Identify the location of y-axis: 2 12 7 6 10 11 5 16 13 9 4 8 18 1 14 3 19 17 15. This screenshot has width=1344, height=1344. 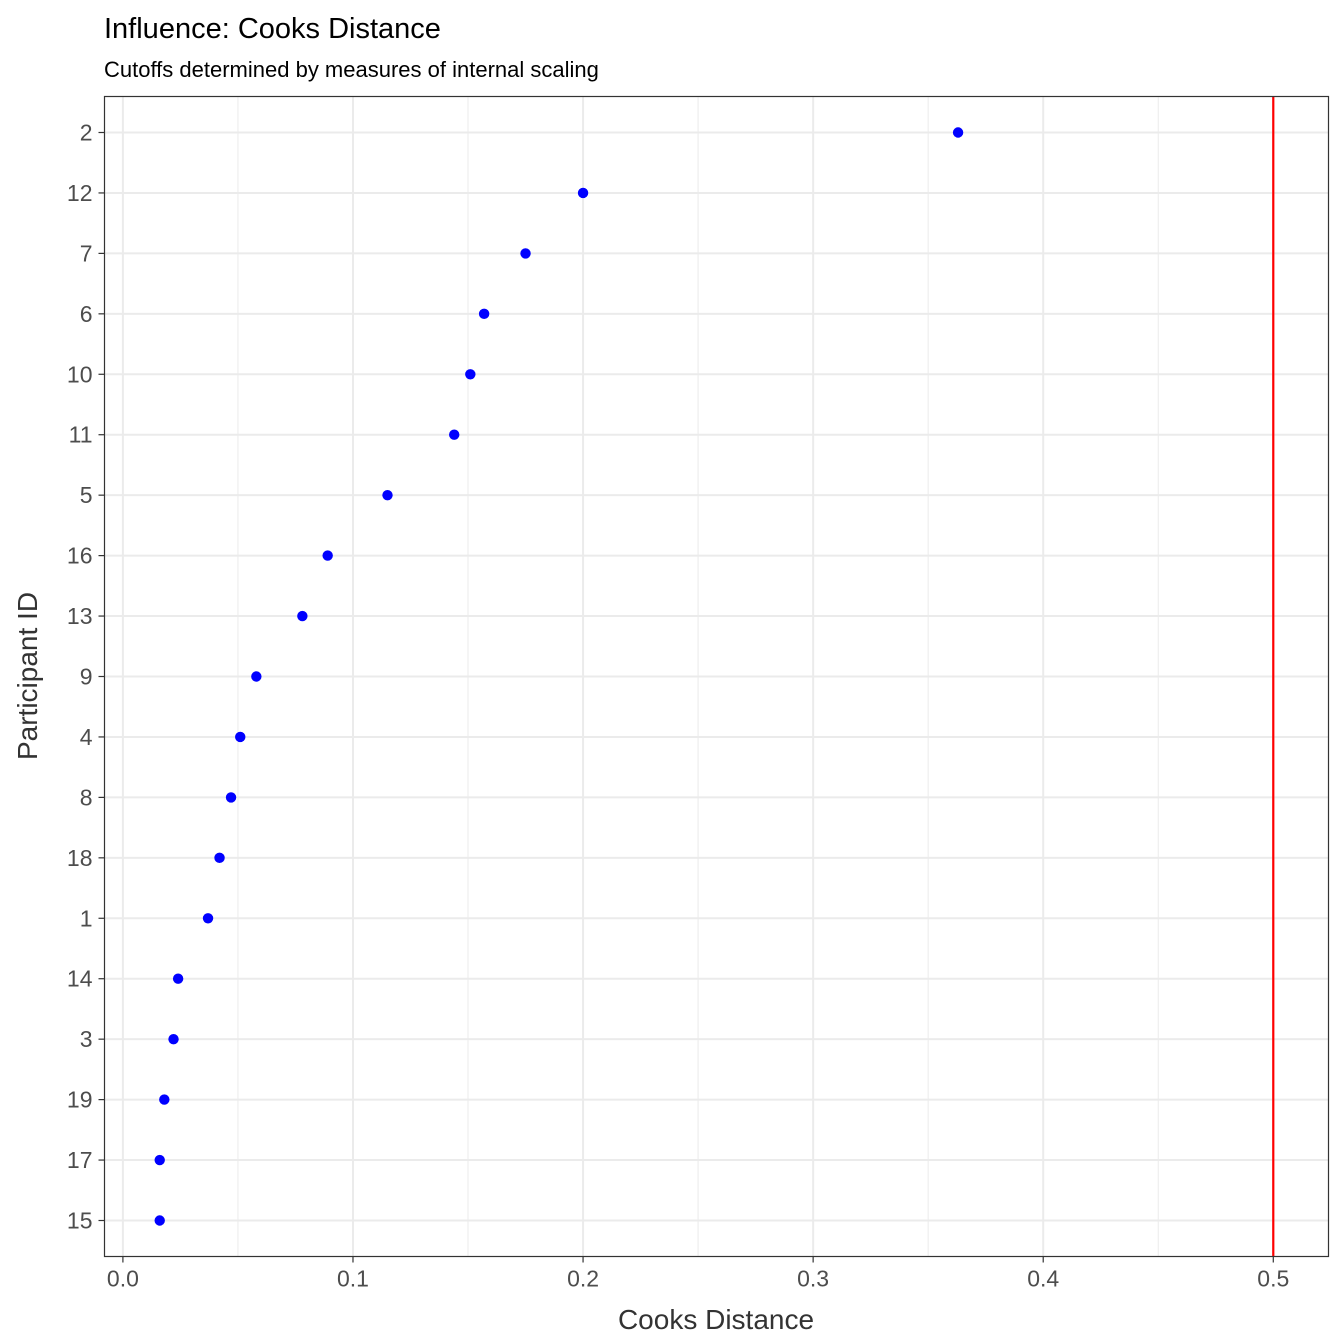
(86, 677).